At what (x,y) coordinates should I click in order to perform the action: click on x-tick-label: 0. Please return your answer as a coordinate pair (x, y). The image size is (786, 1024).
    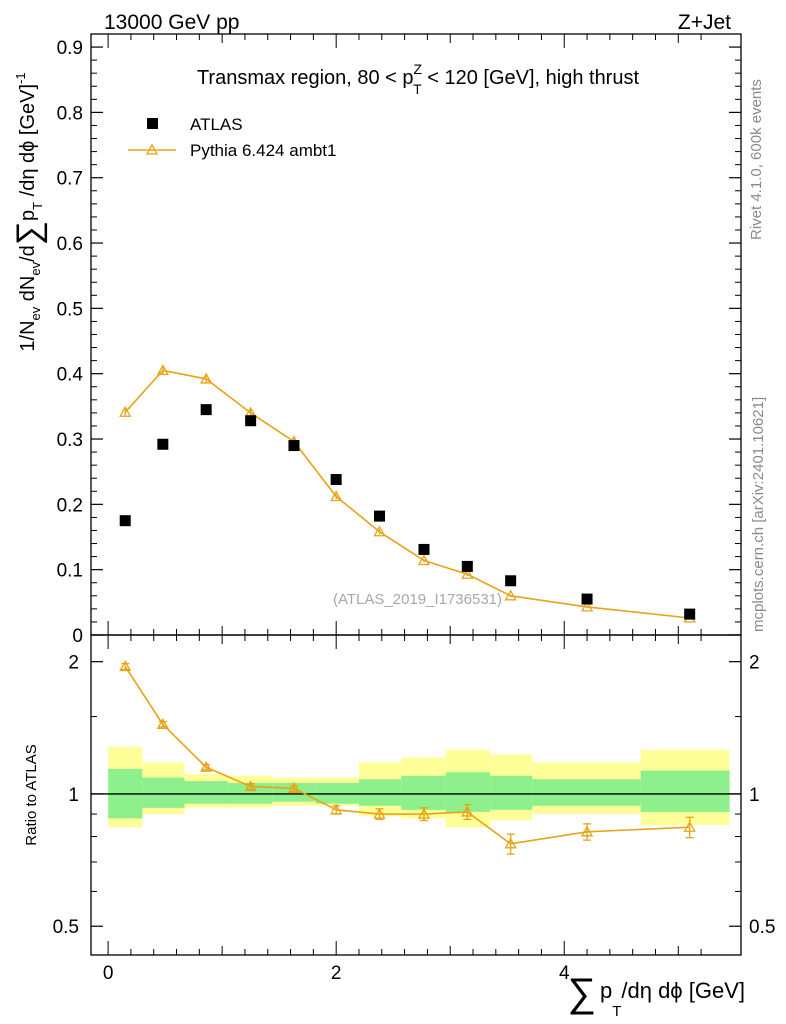
    Looking at the image, I should click on (108, 973).